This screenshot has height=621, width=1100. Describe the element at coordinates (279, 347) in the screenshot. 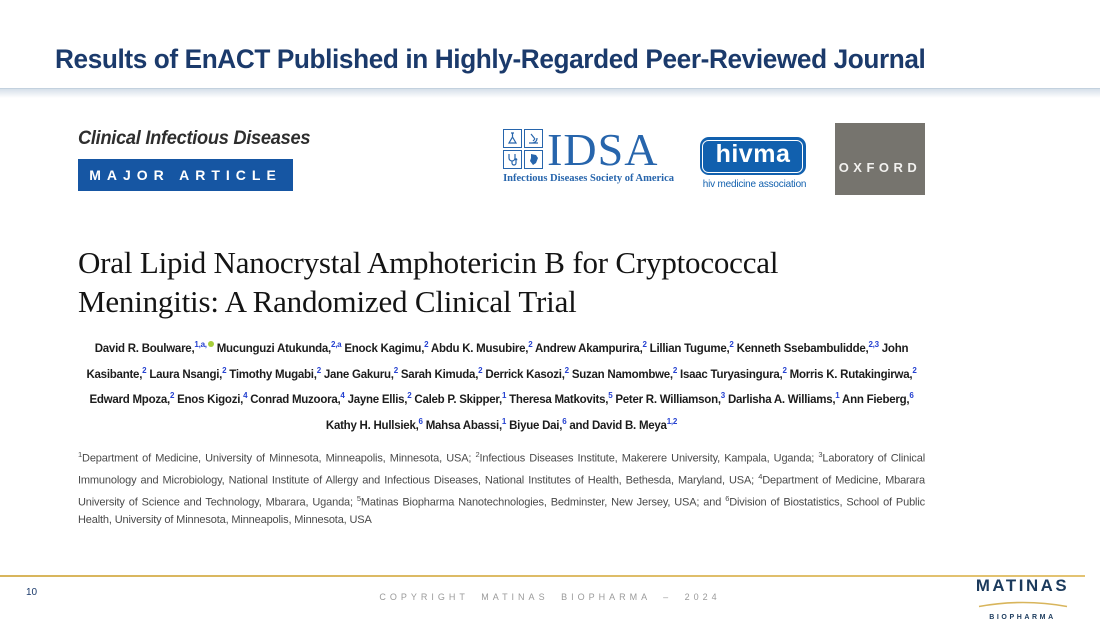

I see `author: Mucunguzi Atukunda,2,a` at that location.